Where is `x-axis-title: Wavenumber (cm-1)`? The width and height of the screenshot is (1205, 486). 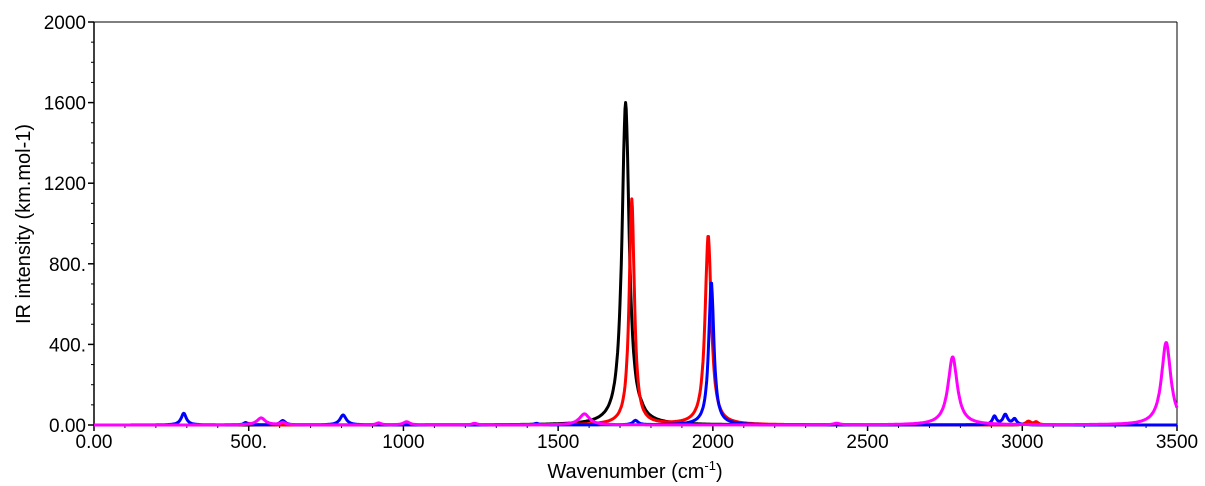 x-axis-title: Wavenumber (cm-1) is located at coordinates (634, 470).